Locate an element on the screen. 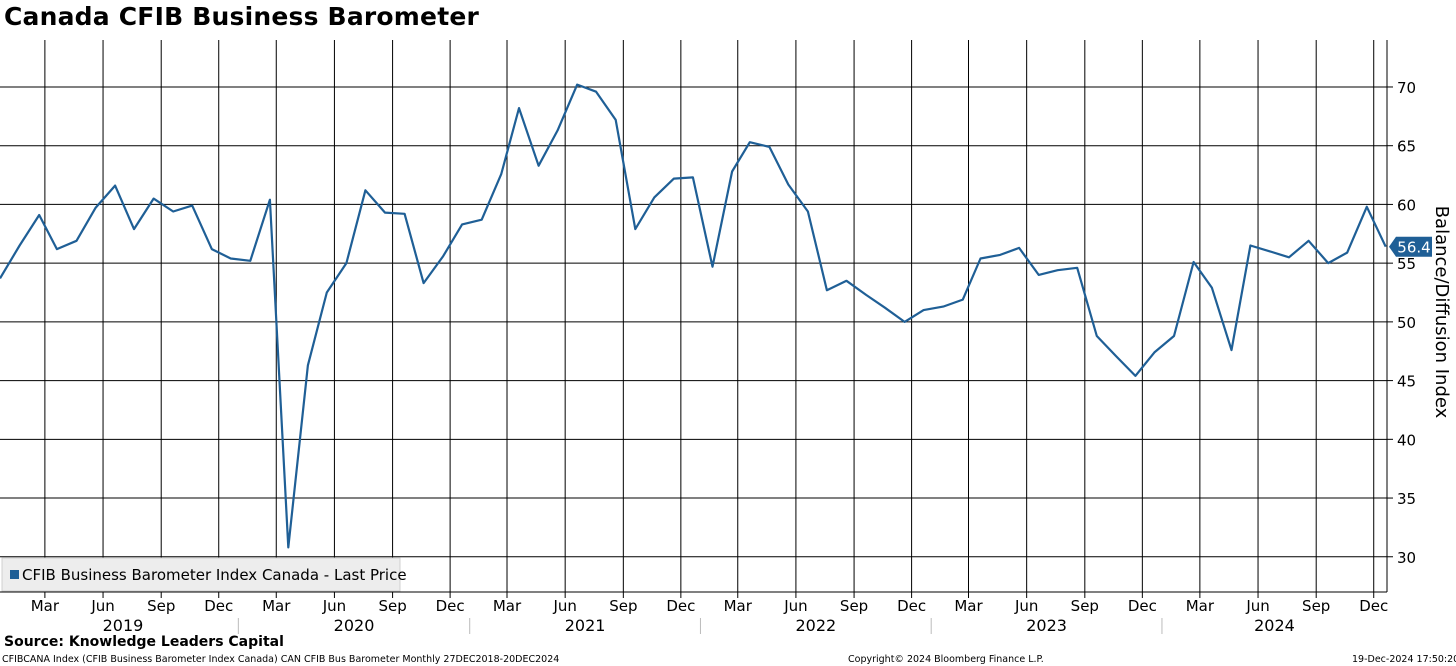  x-year-label: 2023 is located at coordinates (1046, 625).